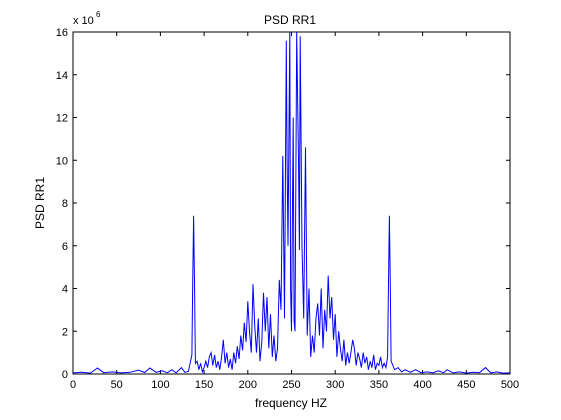  Describe the element at coordinates (466, 385) in the screenshot. I see `x-tick-label: 450` at that location.